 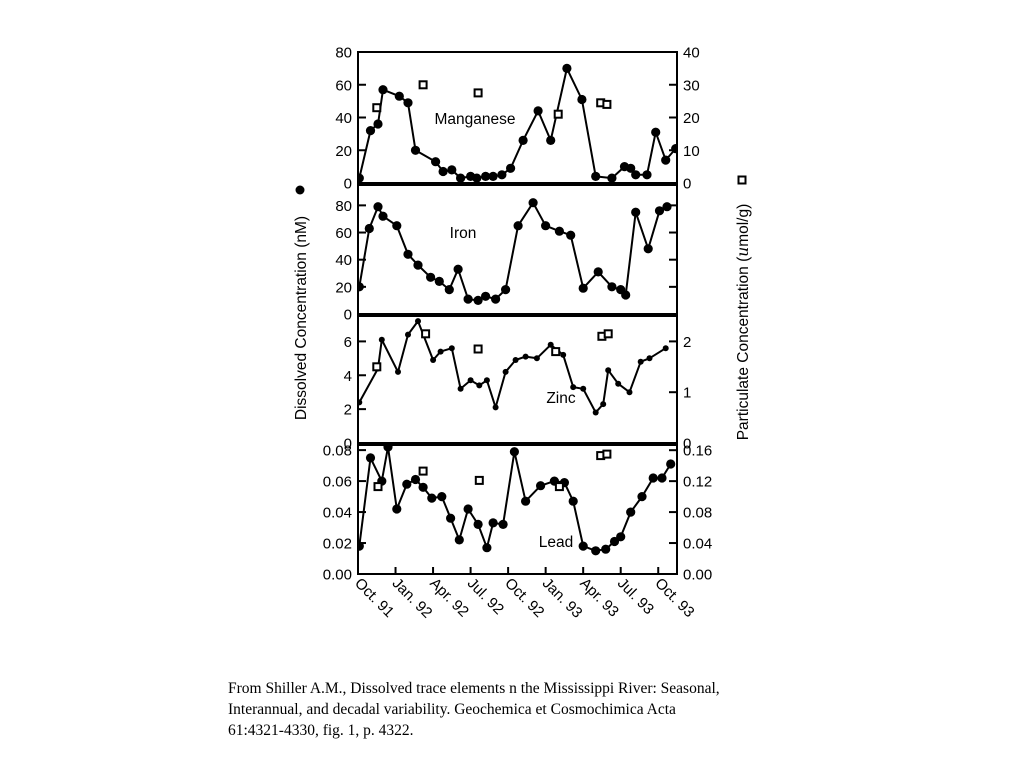 I want to click on x-tick-label: Oct. 91, so click(x=374, y=598).